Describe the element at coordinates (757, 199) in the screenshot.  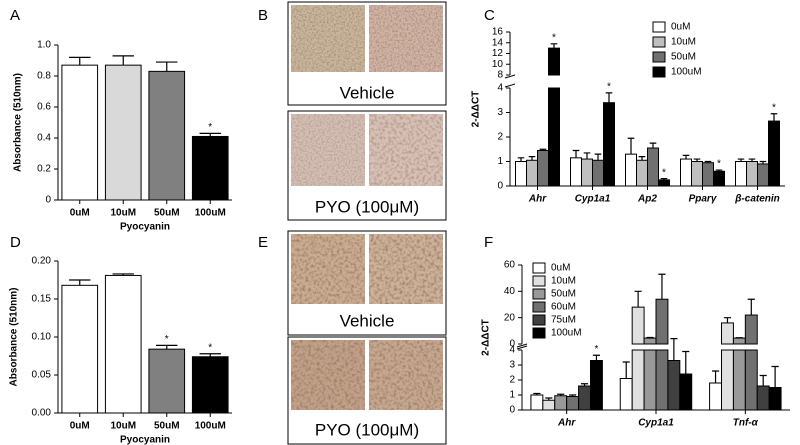
I see `x-tick-label: β-catenin` at that location.